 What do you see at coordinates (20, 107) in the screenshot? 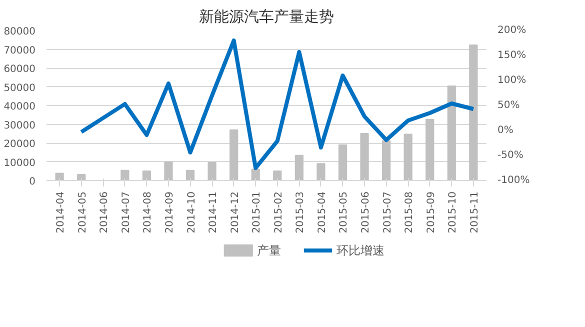
I see `y-tick-label: 40000` at bounding box center [20, 107].